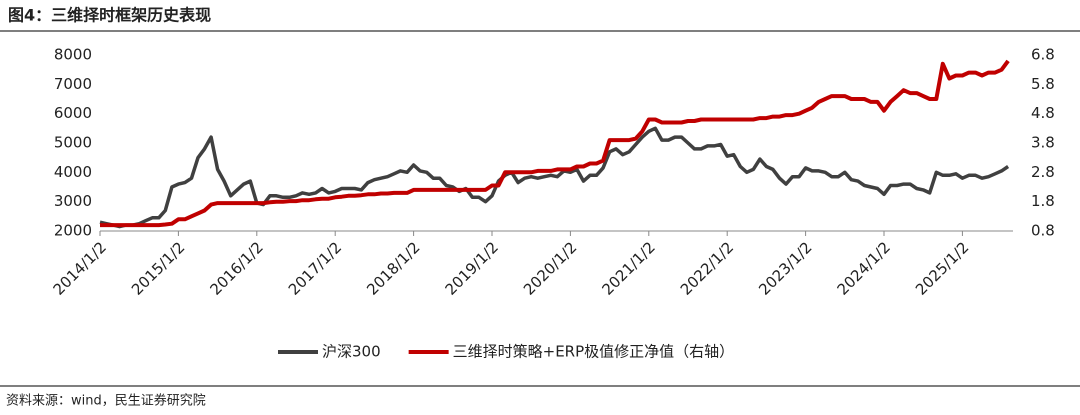 Image resolution: width=1080 pixels, height=415 pixels. What do you see at coordinates (73, 84) in the screenshot?
I see `y-tick-label: 7000` at bounding box center [73, 84].